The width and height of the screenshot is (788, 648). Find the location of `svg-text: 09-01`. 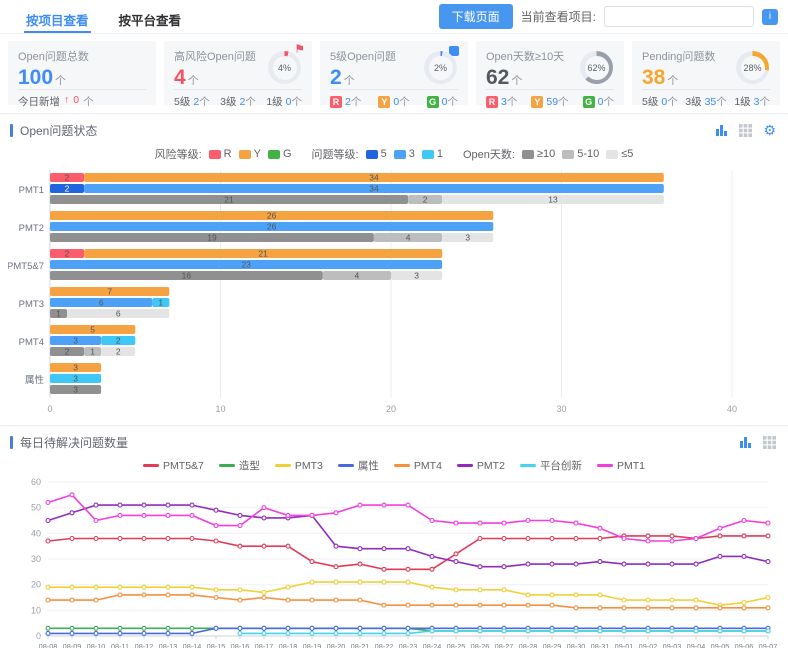

svg-text: 09-01 is located at coordinates (624, 645).